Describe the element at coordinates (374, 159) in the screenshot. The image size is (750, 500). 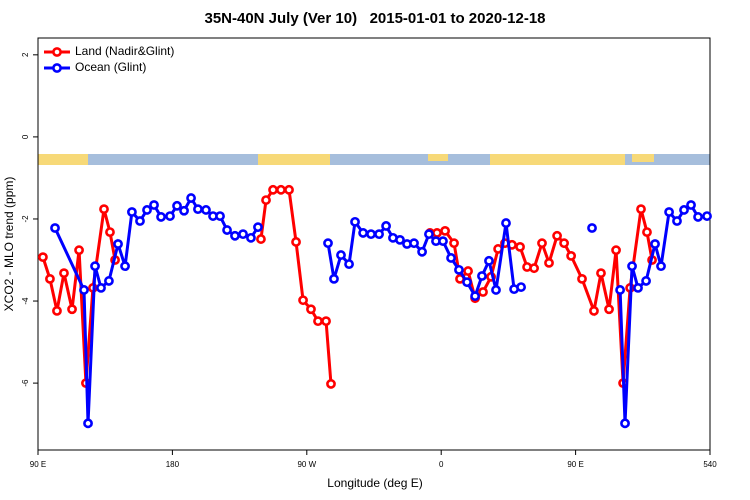
I see `map-strip` at that location.